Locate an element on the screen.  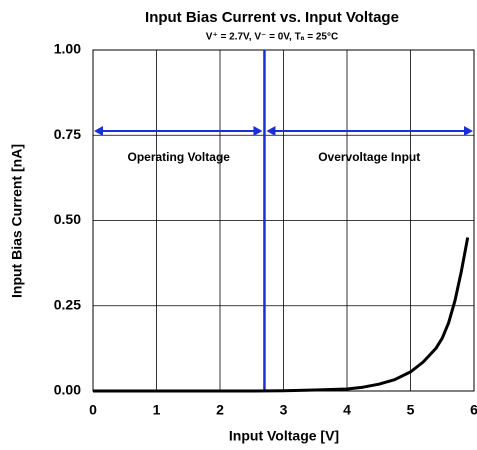
x-tick-label: 0 is located at coordinates (93, 410).